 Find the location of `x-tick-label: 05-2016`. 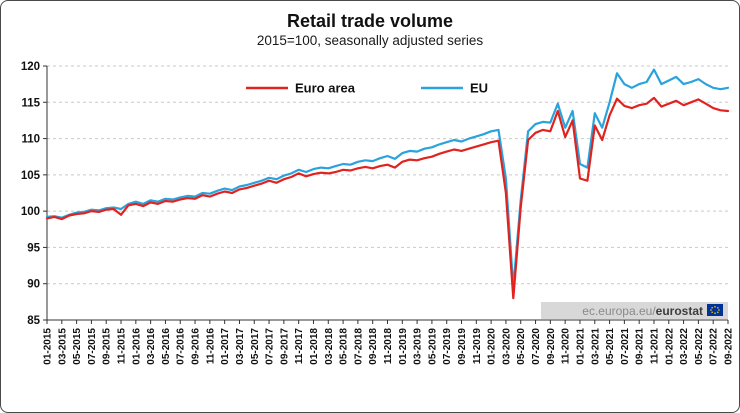

x-tick-label: 05-2016 is located at coordinates (166, 346).